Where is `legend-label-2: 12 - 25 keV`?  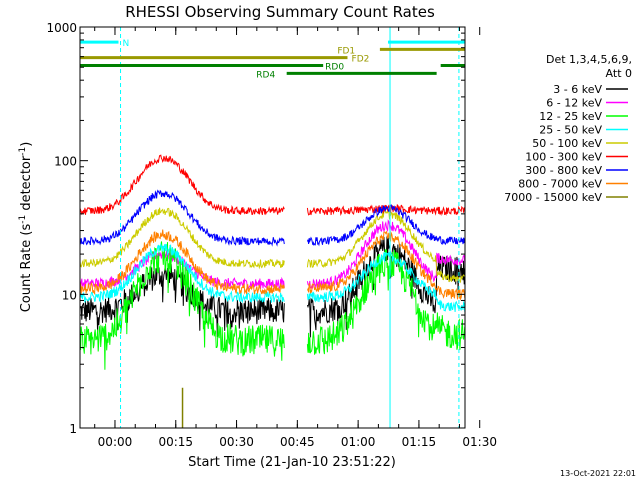
legend-label-2: 12 - 25 keV is located at coordinates (570, 116).